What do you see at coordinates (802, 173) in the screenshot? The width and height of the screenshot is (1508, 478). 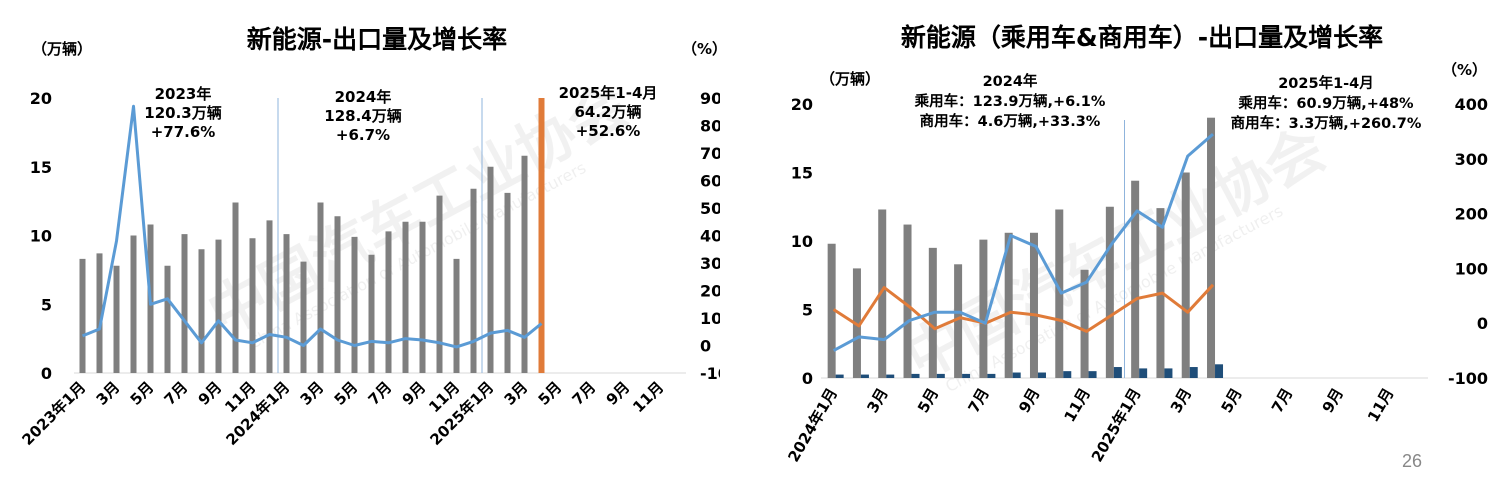 I see `y-tick-label: 15` at bounding box center [802, 173].